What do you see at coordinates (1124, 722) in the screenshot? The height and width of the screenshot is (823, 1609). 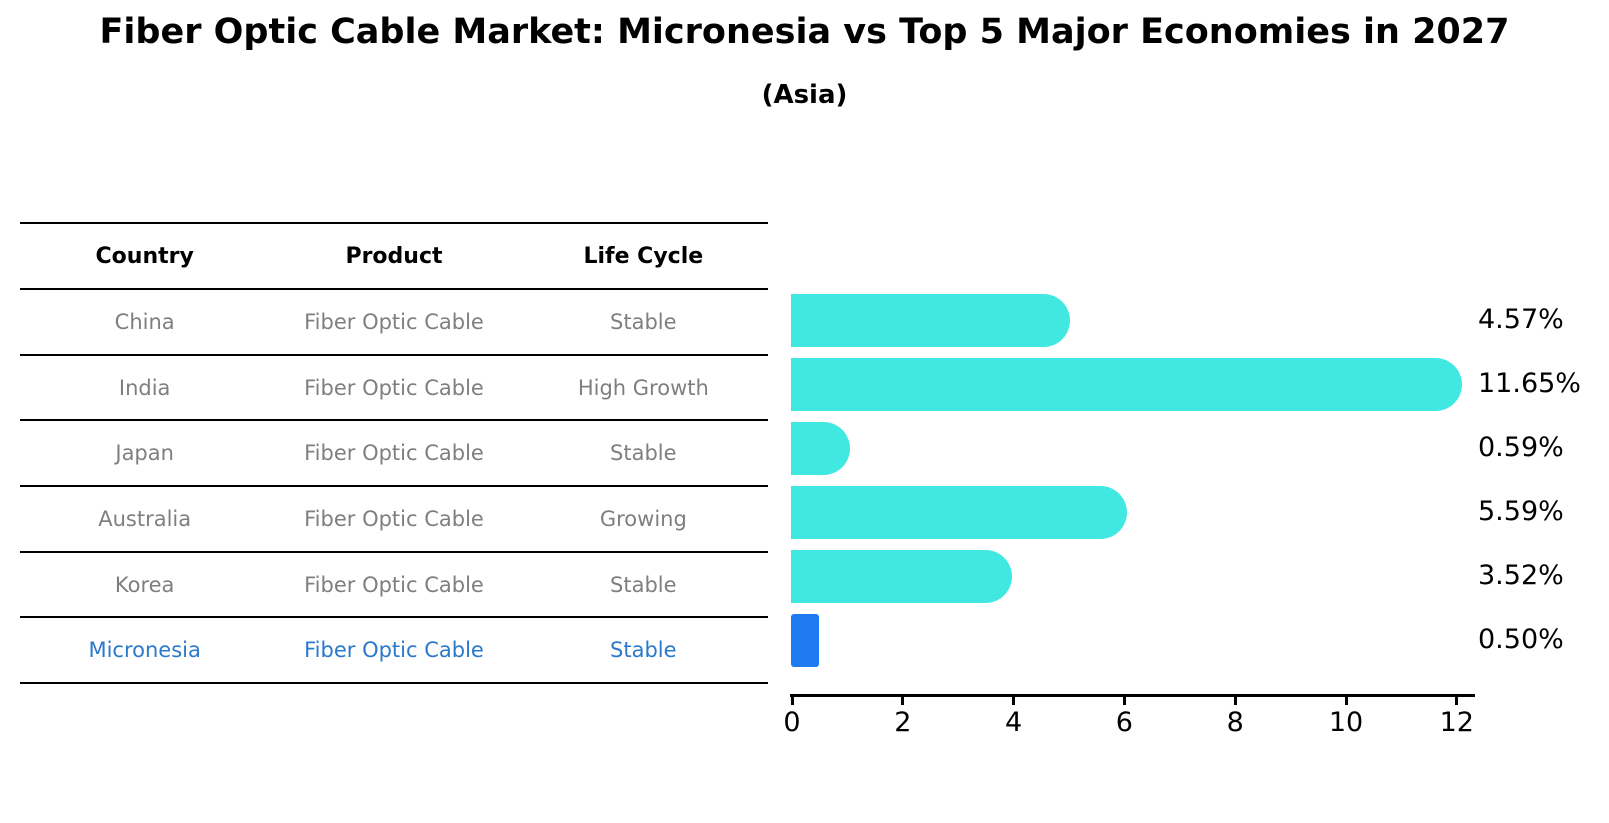 I see `x-tick-label-6: 6` at bounding box center [1124, 722].